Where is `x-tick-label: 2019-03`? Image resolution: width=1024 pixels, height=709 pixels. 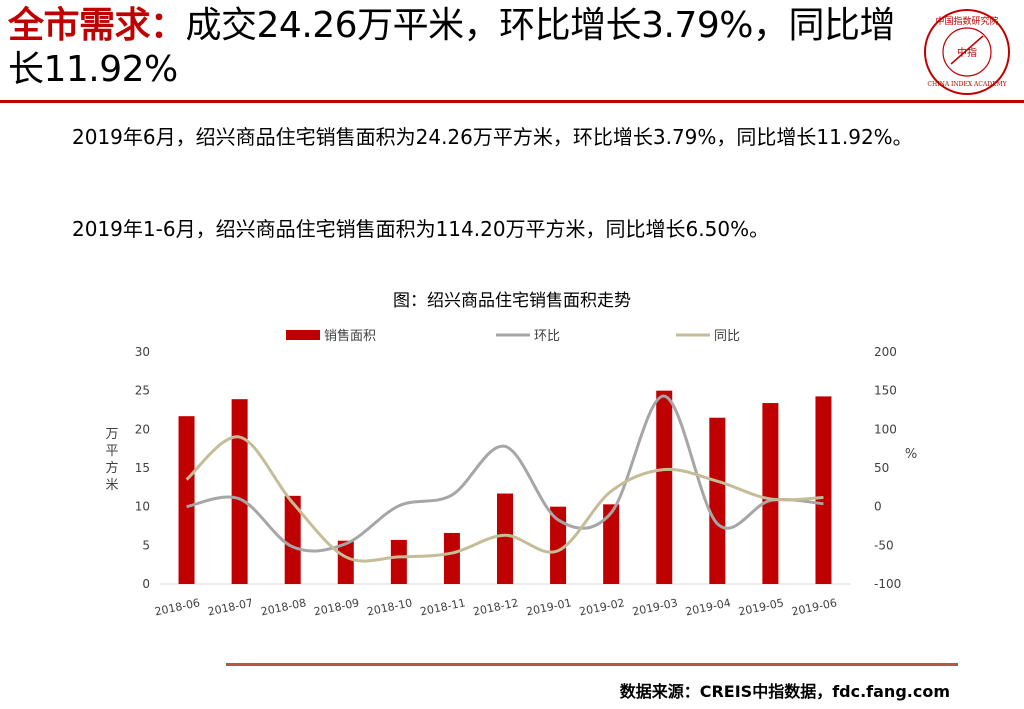
x-tick-label: 2019-03 is located at coordinates (655, 607).